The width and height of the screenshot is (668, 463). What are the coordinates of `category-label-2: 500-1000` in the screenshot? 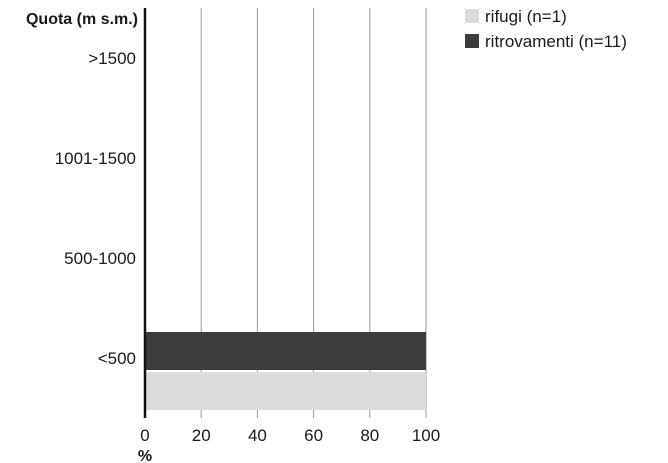 It's located at (100, 258).